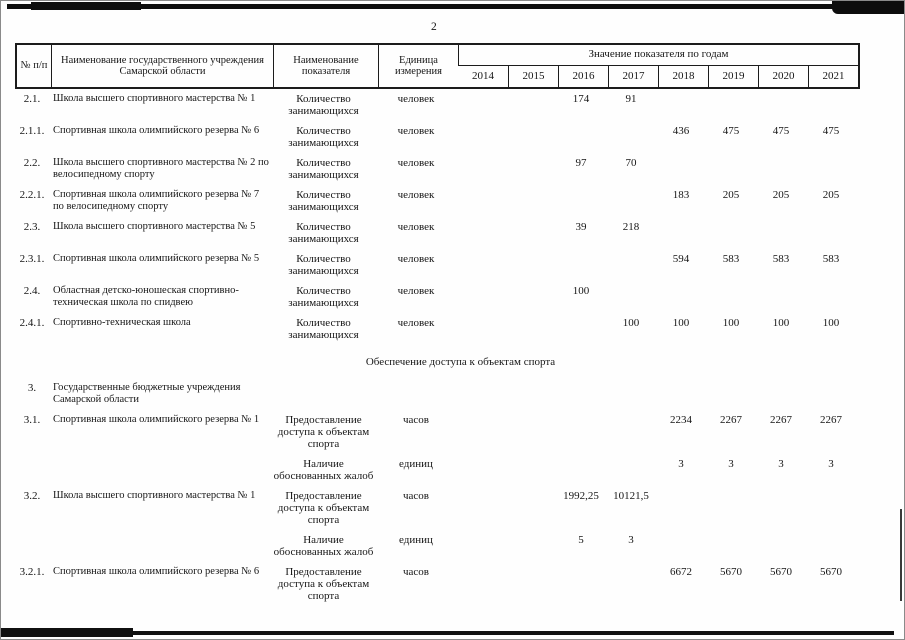 This screenshot has width=905, height=640. I want to click on section-heading: Обеспечение доступа к объектам спорта, so click(460, 362).